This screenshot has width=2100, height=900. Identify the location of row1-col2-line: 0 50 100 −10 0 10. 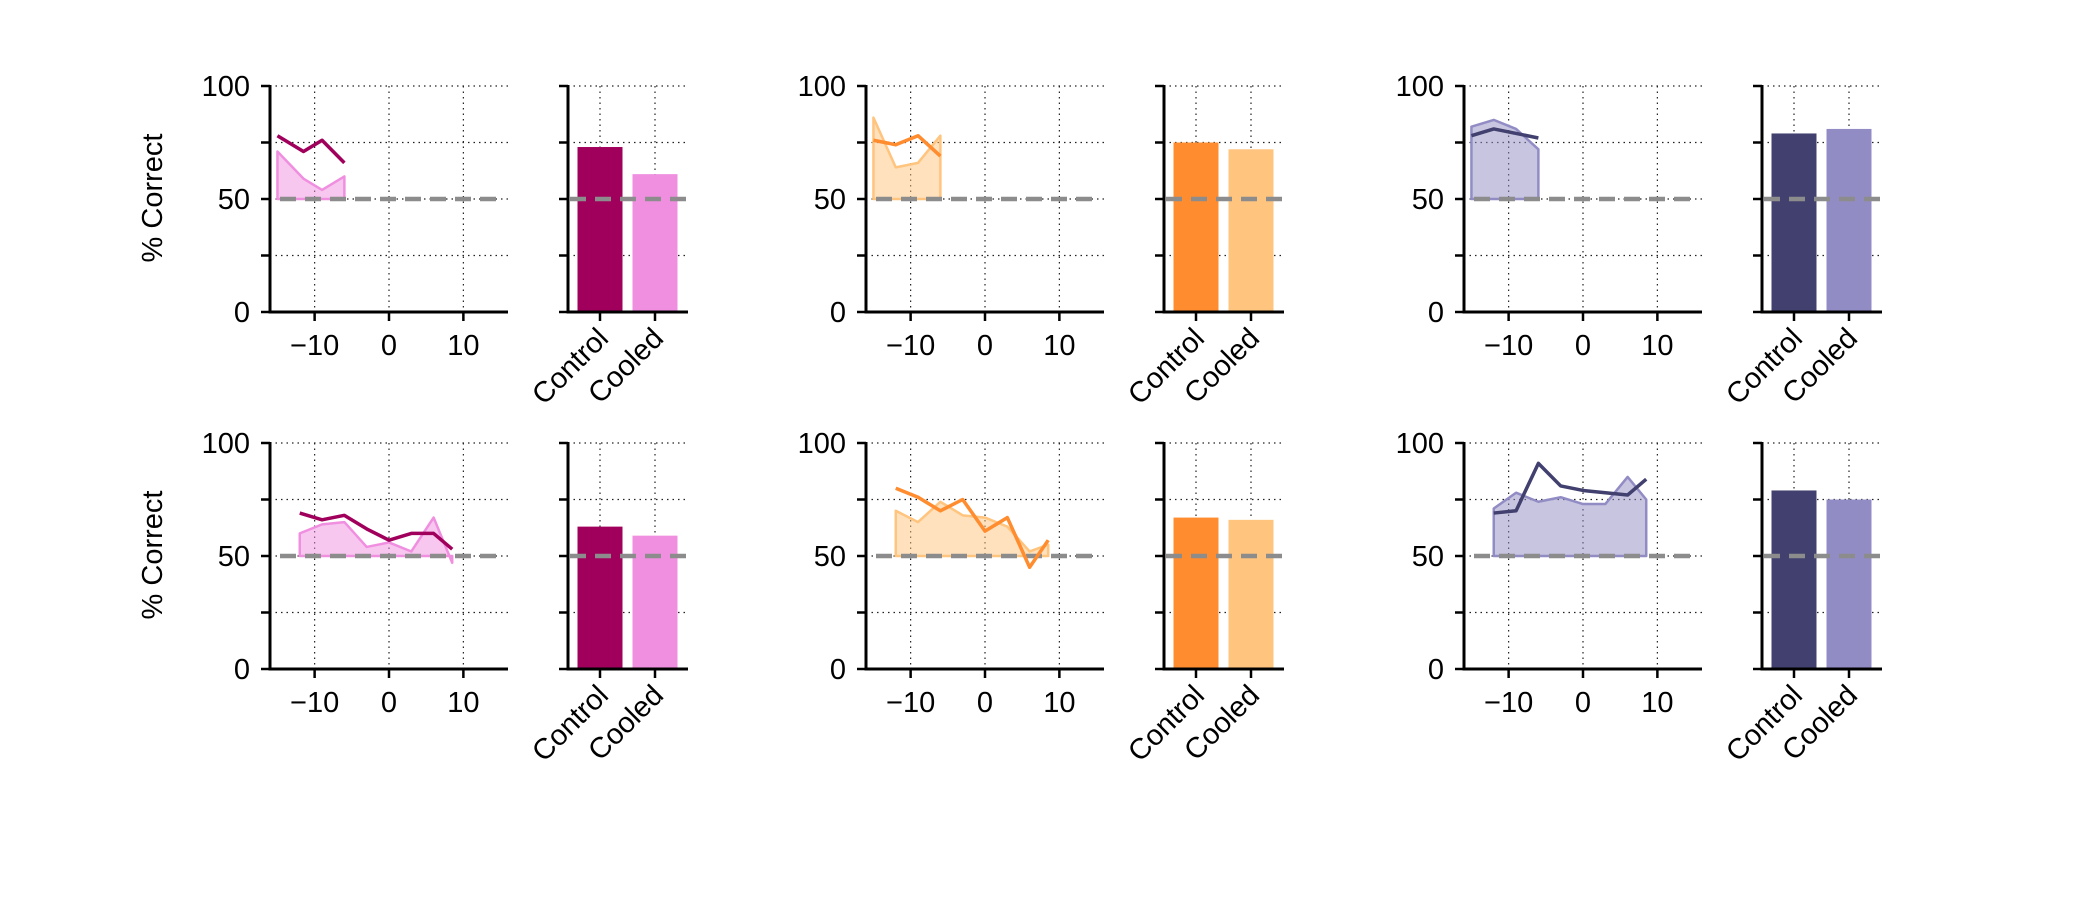
(951, 216).